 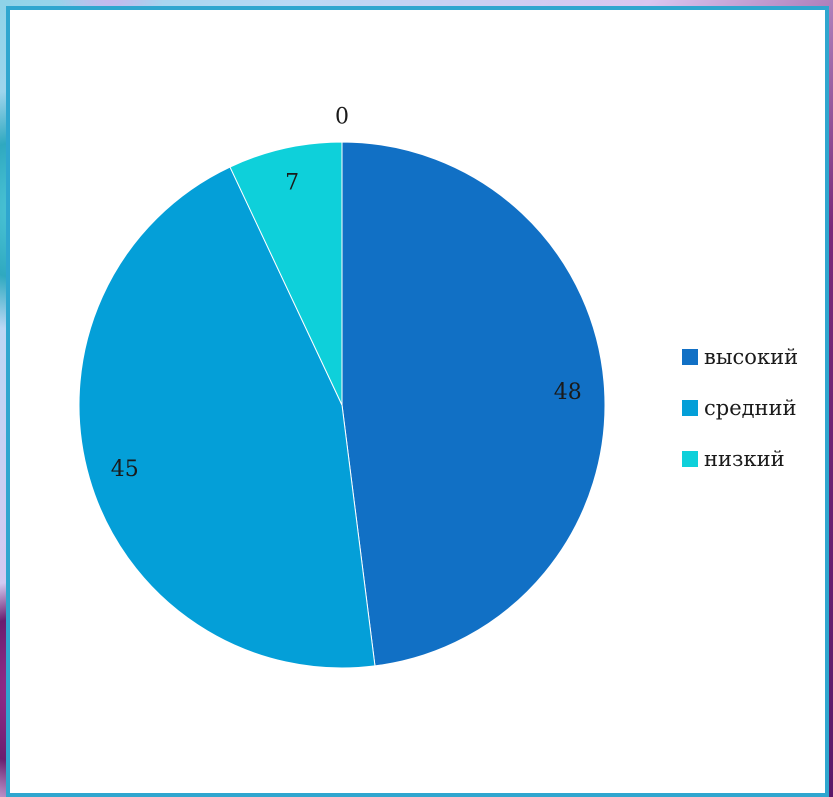 What do you see at coordinates (286, 273) in the screenshot?
I see `pie-slice-nizkiy` at bounding box center [286, 273].